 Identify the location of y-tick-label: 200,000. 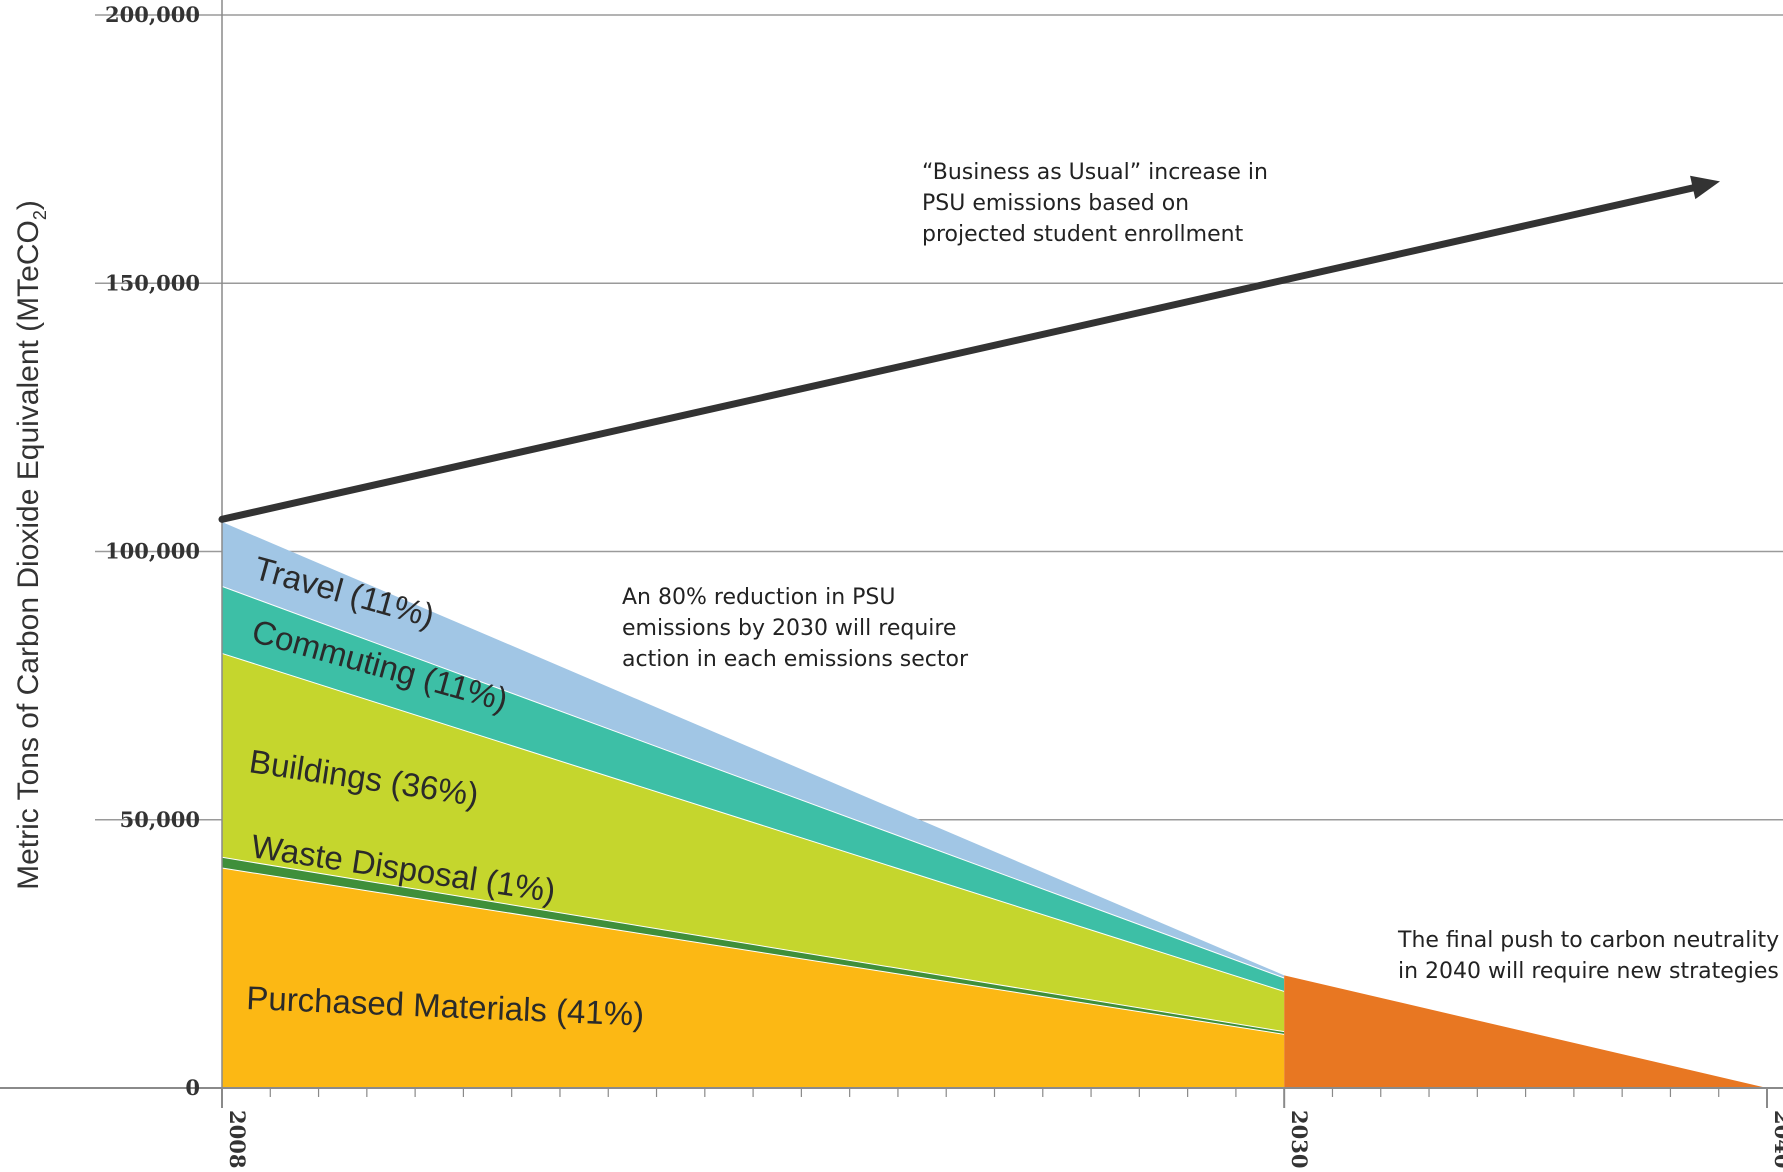
(152, 14).